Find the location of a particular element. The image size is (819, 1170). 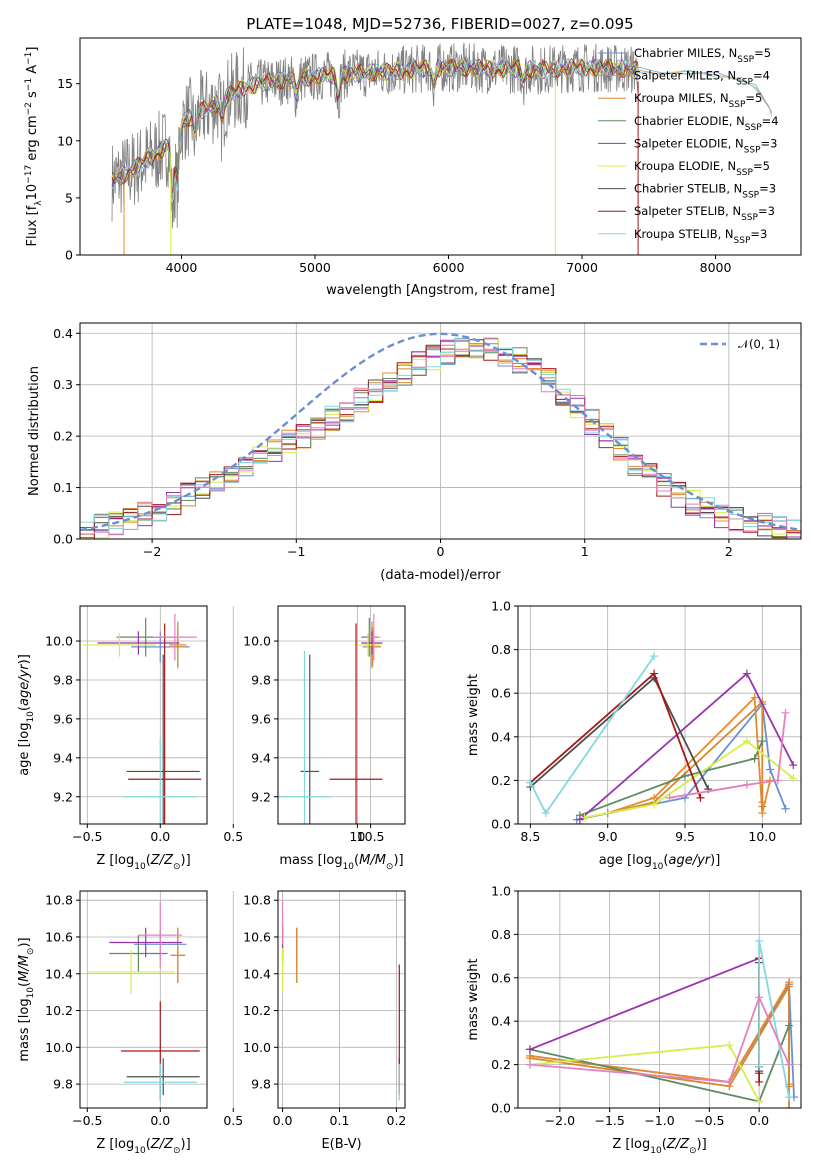

y-axis-label: mass [log10(M/M⊙)] is located at coordinates (26, 999).